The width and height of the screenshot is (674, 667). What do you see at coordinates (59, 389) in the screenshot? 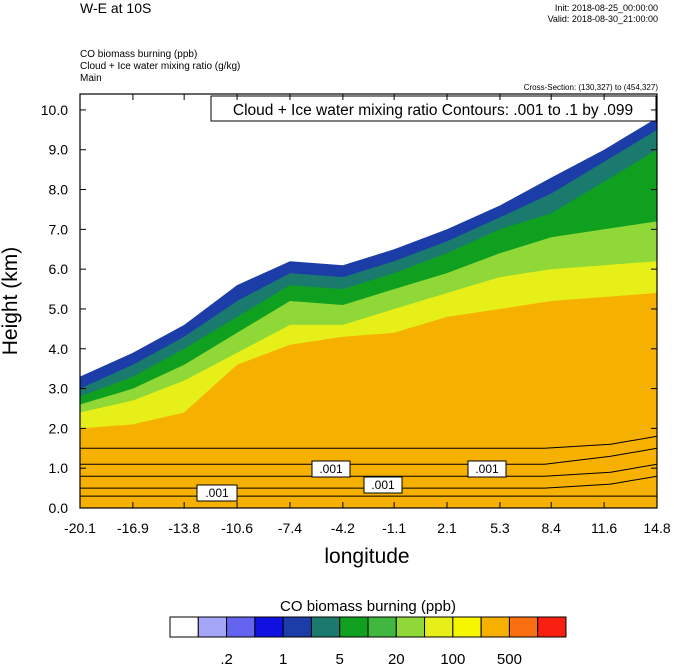
I see `y-tick-label: 3.0` at bounding box center [59, 389].